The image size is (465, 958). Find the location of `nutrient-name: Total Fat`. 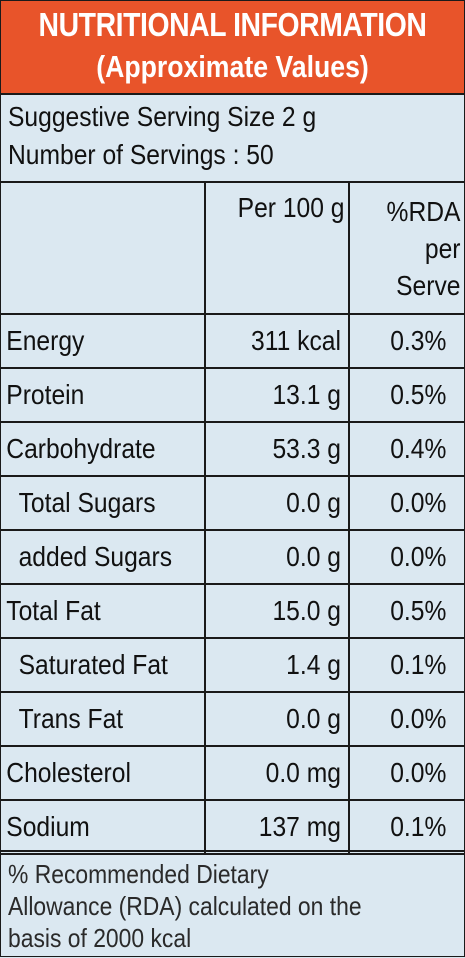

nutrient-name: Total Fat is located at coordinates (103, 611).